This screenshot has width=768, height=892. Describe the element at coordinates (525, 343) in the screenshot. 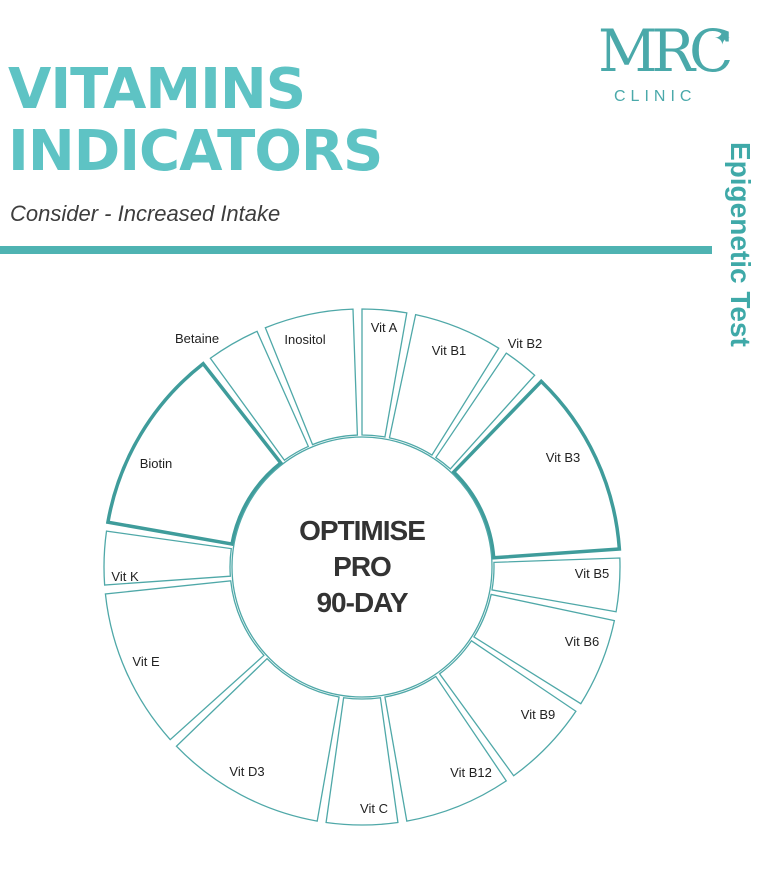

I see `segment-label: Vit B2` at that location.